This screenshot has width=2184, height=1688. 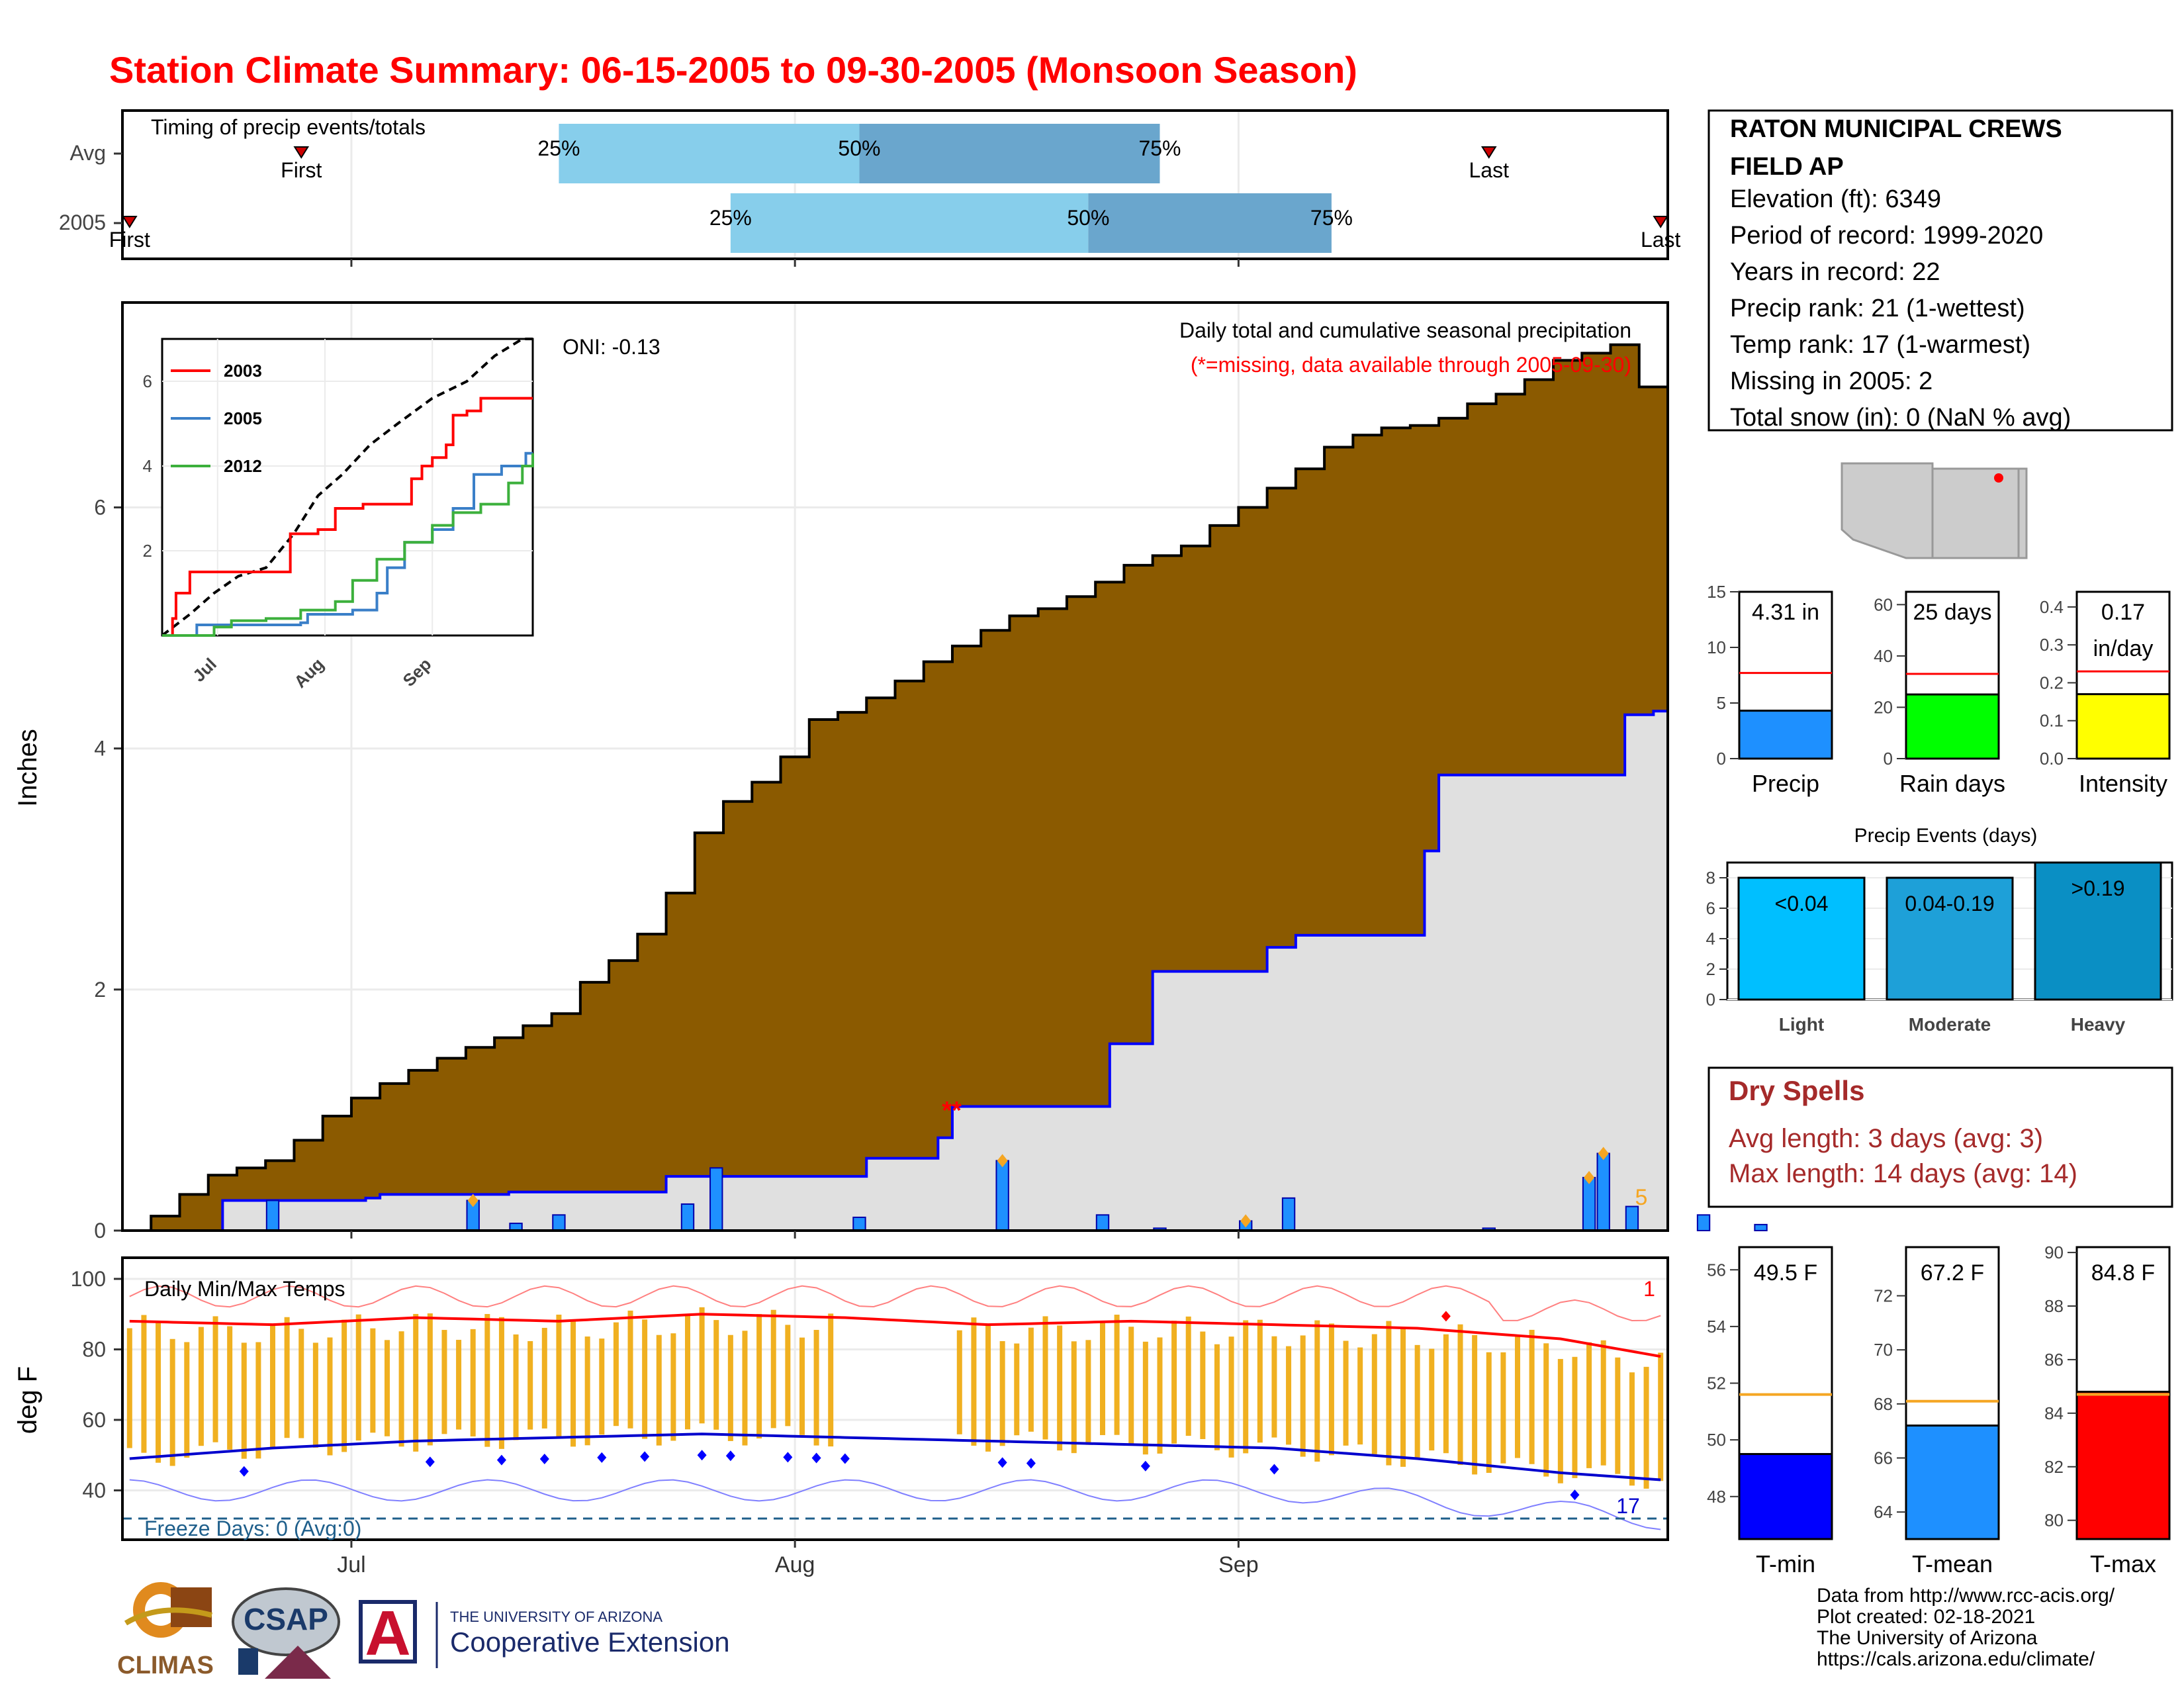 I want to click on precip-events-bar-label: >0.19, so click(x=2098, y=888).